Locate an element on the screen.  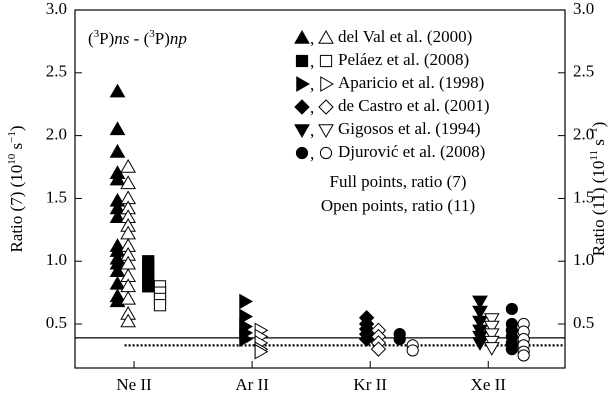
y-axis-label-part: 10 is located at coordinates (12, 159).